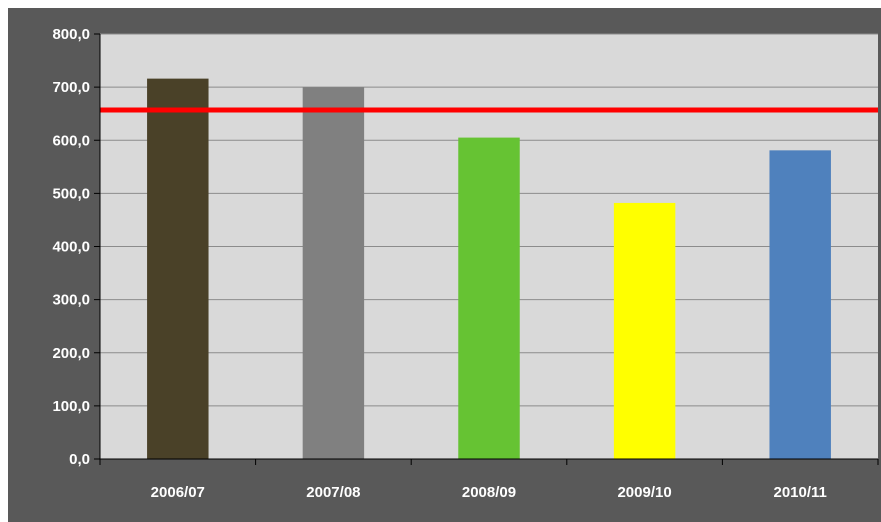 This screenshot has height=522, width=881. I want to click on y-tick-label: 500,0, so click(71, 193).